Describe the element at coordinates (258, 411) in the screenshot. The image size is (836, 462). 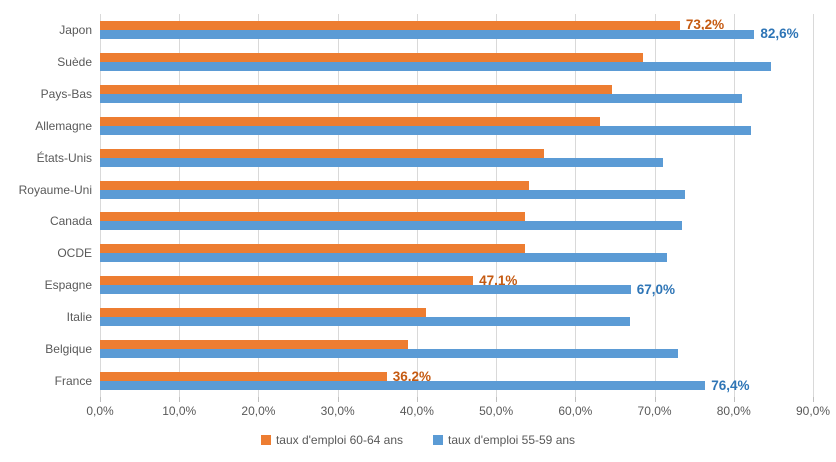
I see `x-tick-label: 20,0%` at that location.